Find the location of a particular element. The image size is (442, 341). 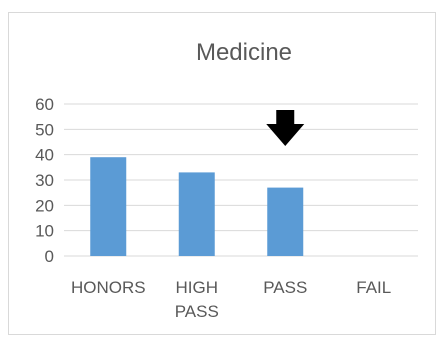

y-tick-label: 50 is located at coordinates (44, 129).